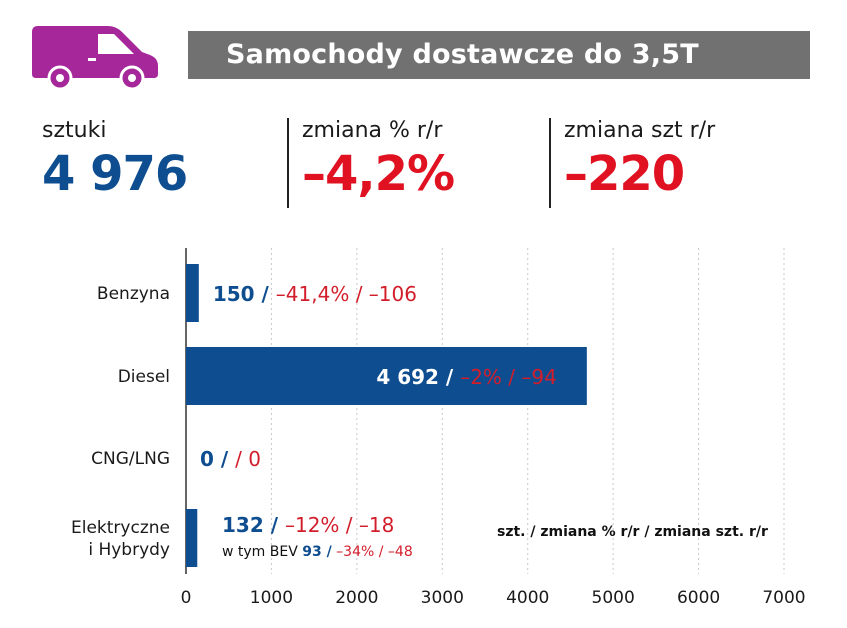  I want to click on data-label-value: 150 /, so click(244, 294).